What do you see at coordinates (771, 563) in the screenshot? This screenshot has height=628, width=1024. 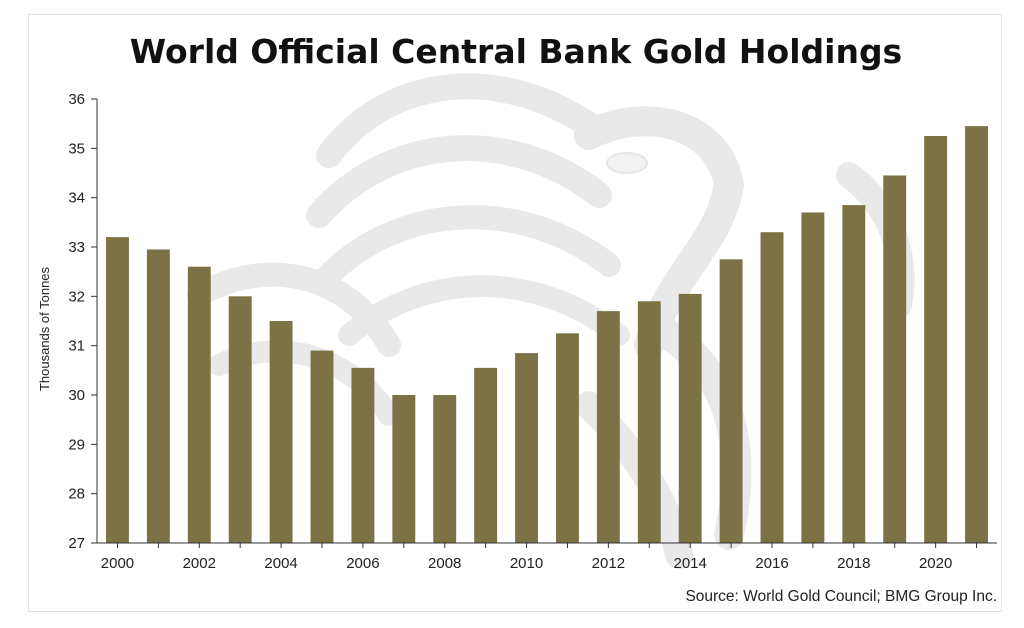 I see `x-tick-label: 2016` at bounding box center [771, 563].